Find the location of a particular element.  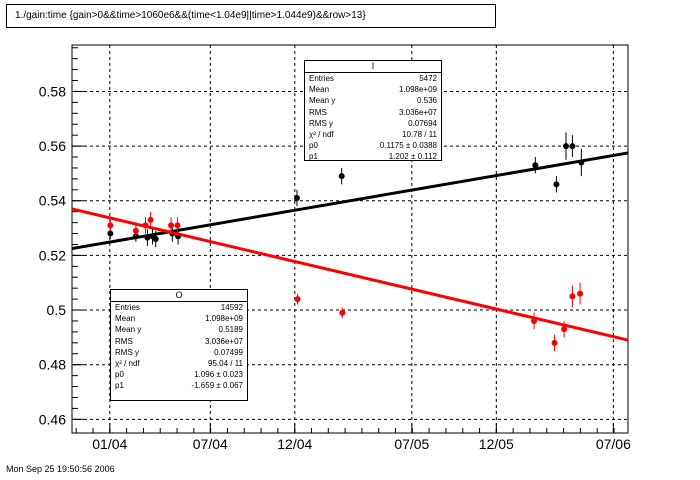

y-tick-label: 0.58 is located at coordinates (52, 91).